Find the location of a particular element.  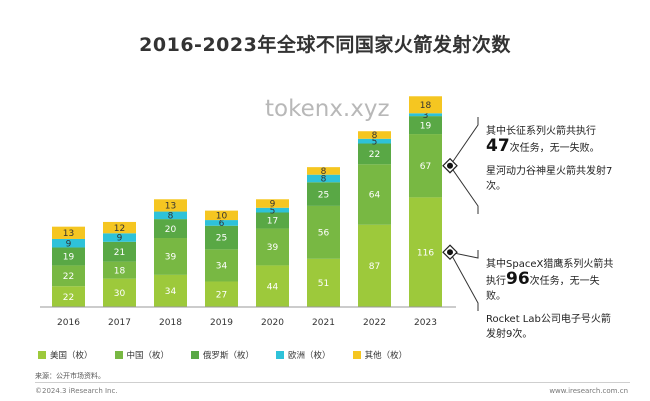

bar-segment-europe-2019 is located at coordinates (221, 223).